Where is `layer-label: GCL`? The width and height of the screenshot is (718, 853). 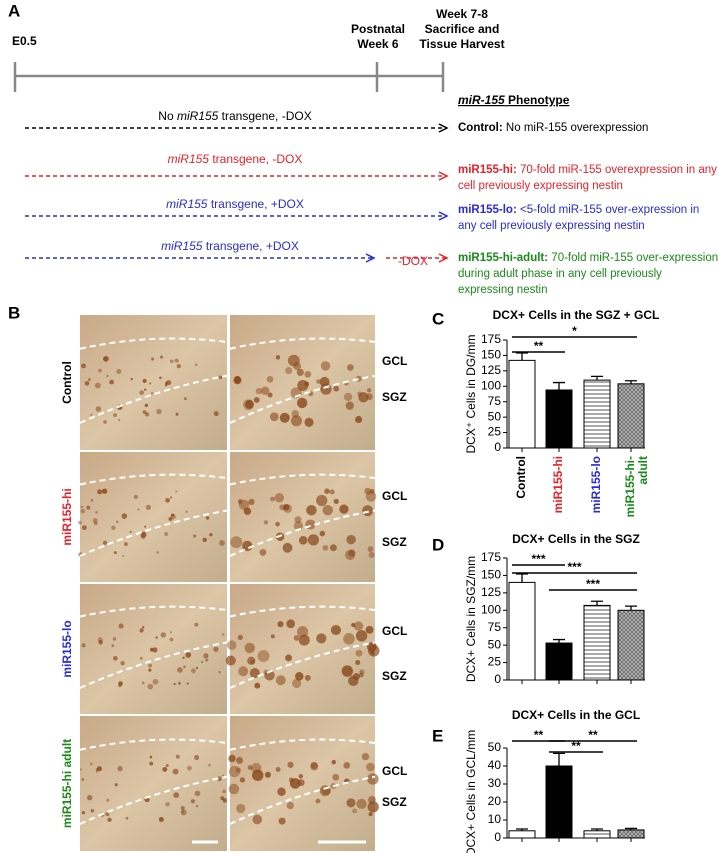
layer-label: GCL is located at coordinates (394, 496).